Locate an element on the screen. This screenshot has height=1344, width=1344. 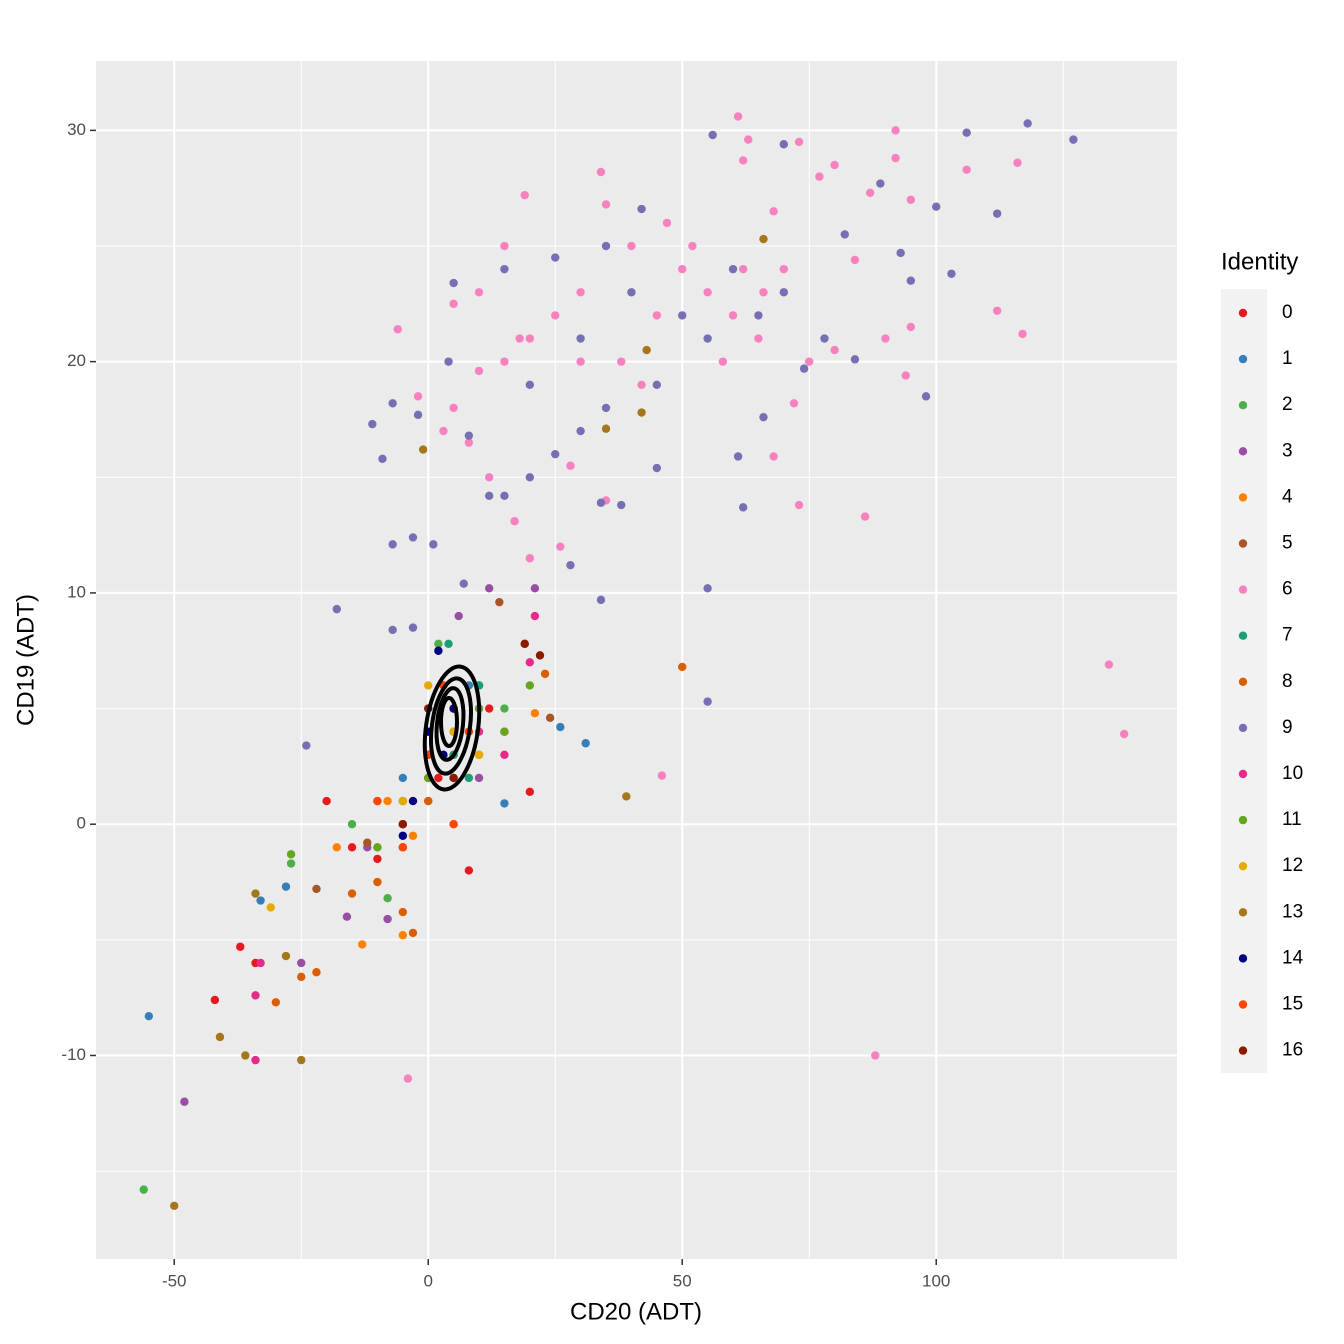
legend-label: 3 is located at coordinates (1287, 450).